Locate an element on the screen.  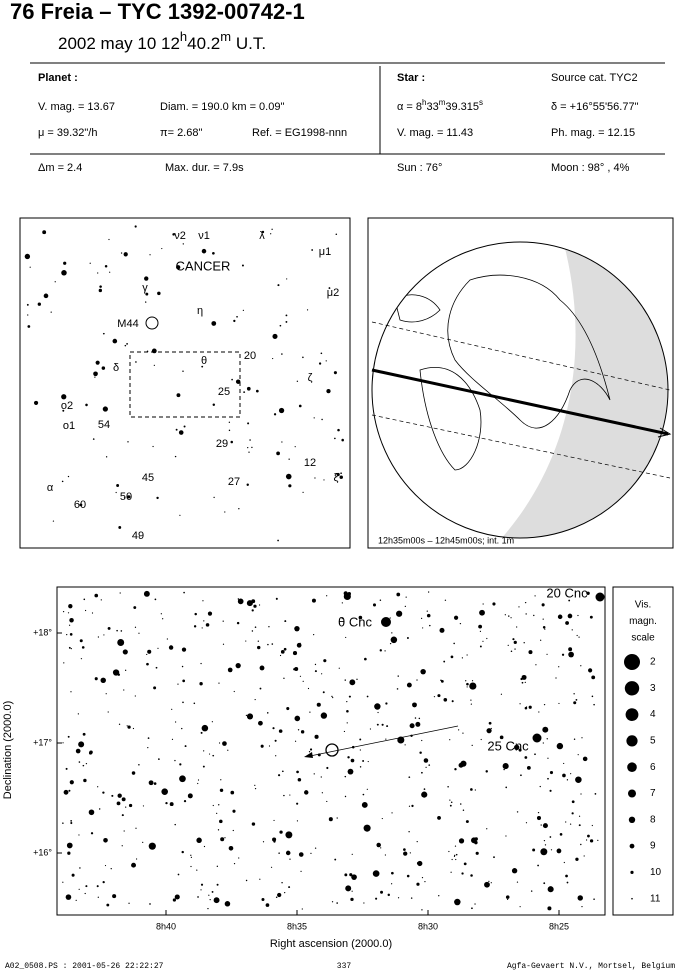
legend-title: scale is located at coordinates (643, 638).